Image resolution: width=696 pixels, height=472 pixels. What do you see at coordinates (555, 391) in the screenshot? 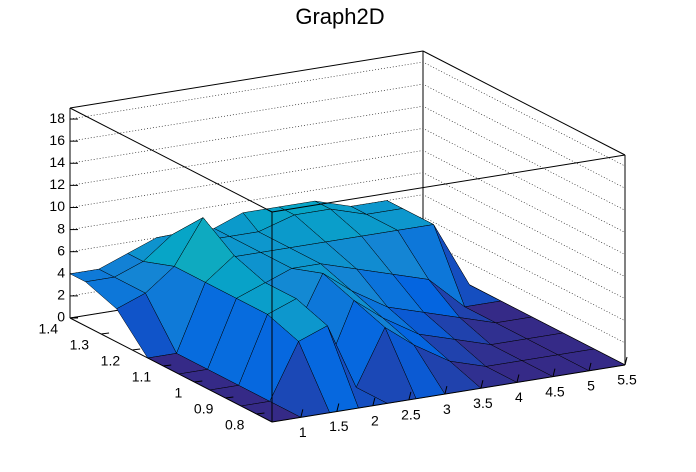
I see `x-tick-label: 4.5` at bounding box center [555, 391].